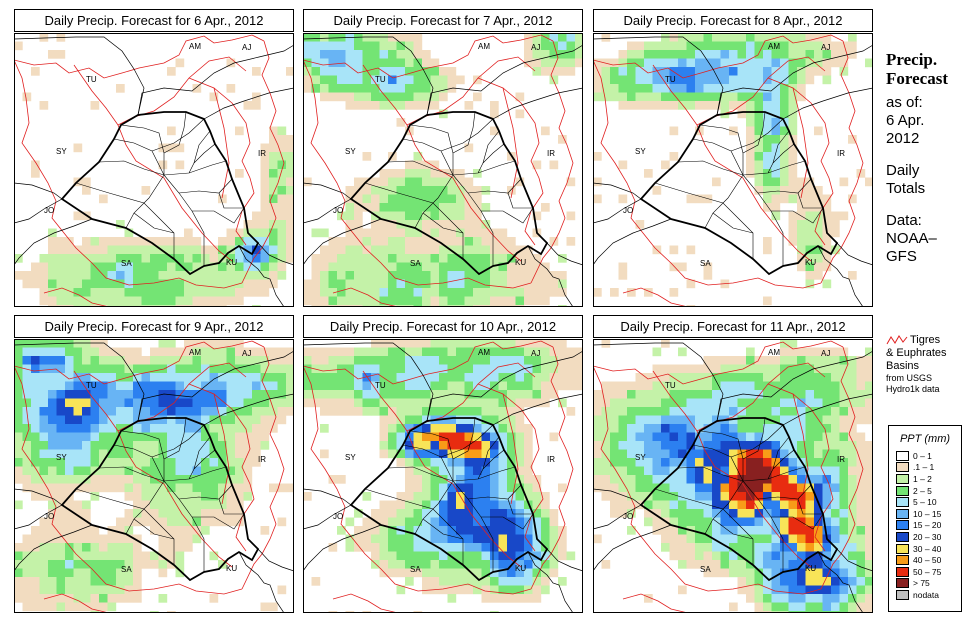 The height and width of the screenshot is (635, 971). Describe the element at coordinates (902, 467) in the screenshot. I see `legend-swatch` at that location.